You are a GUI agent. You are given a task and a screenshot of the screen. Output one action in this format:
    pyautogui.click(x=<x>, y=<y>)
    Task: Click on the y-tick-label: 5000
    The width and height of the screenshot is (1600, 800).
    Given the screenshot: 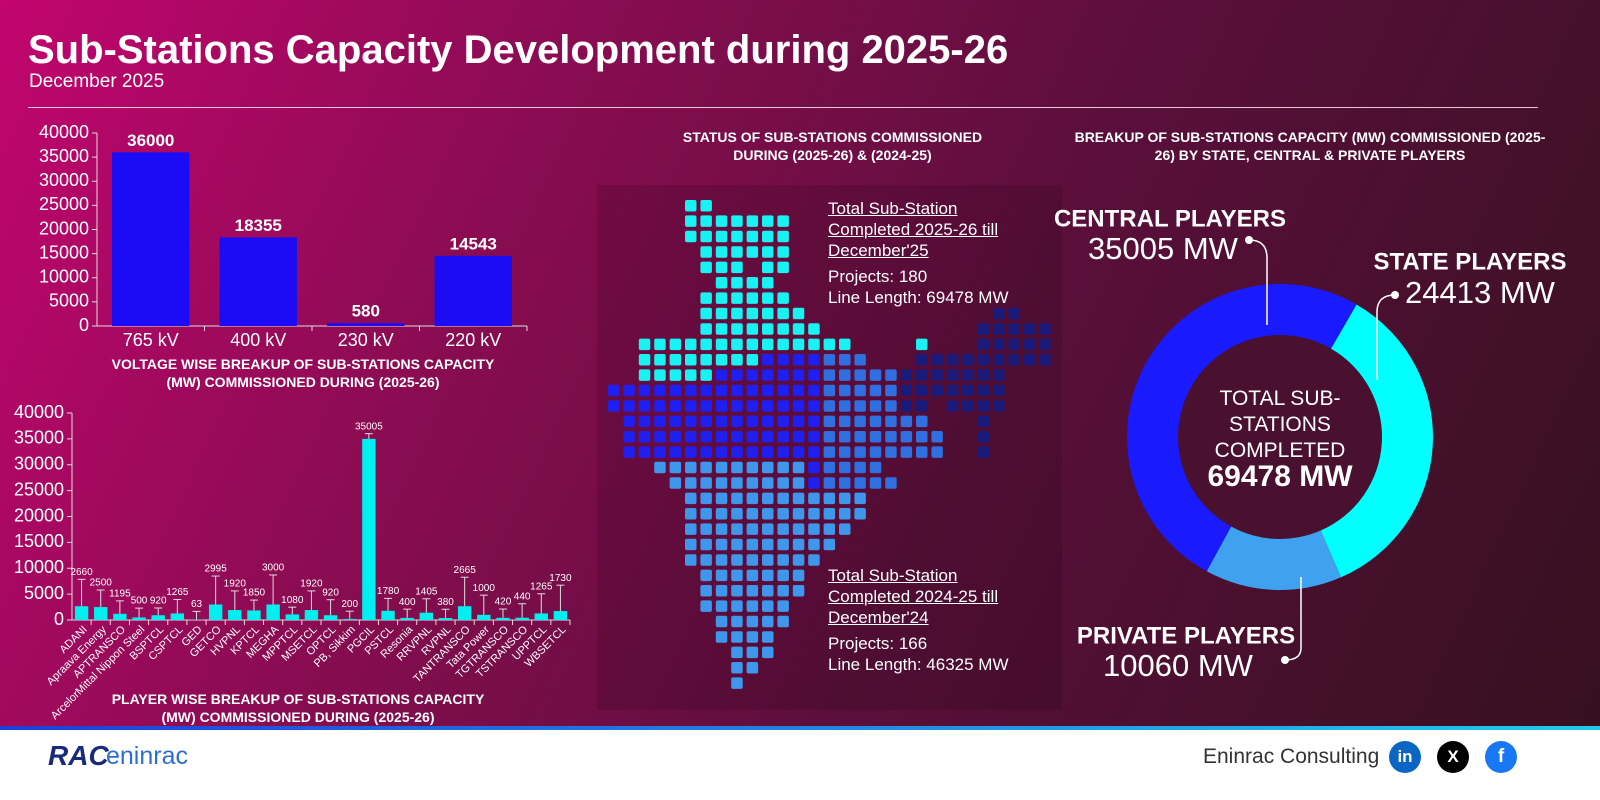 What is the action you would take?
    pyautogui.click(x=44, y=593)
    